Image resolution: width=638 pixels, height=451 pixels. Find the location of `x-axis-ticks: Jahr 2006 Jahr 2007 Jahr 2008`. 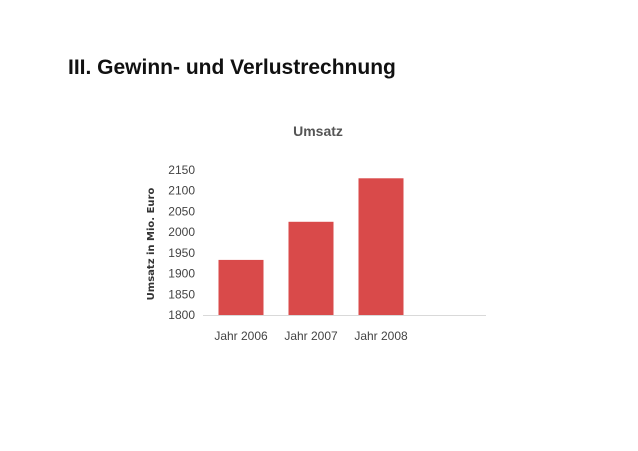

x-axis-ticks: Jahr 2006 Jahr 2007 Jahr 2008 is located at coordinates (311, 336).